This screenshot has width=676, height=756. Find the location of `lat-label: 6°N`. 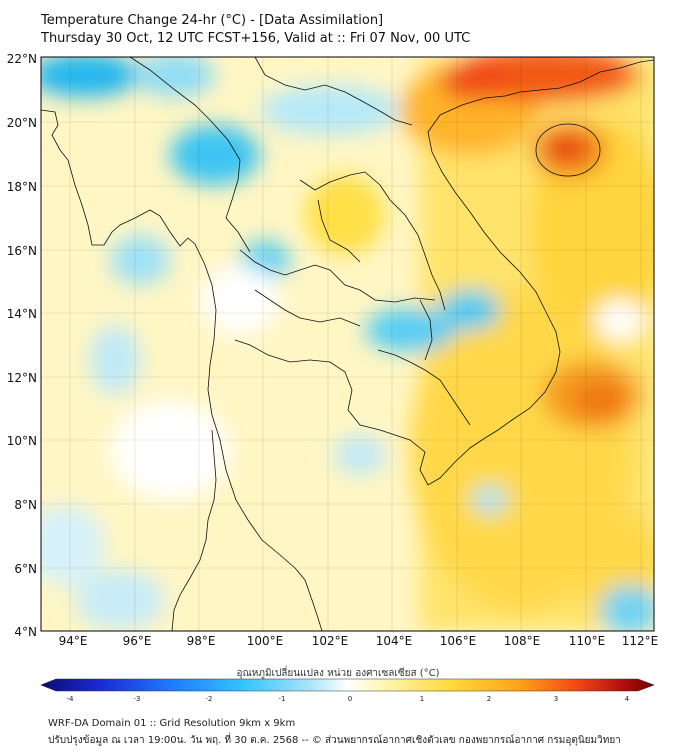

lat-label: 6°N is located at coordinates (25, 569).